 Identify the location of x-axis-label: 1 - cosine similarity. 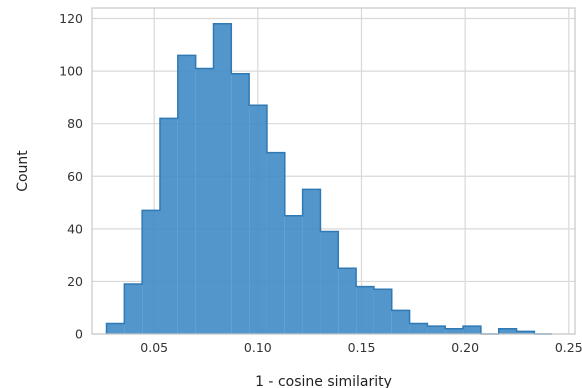
(323, 381).